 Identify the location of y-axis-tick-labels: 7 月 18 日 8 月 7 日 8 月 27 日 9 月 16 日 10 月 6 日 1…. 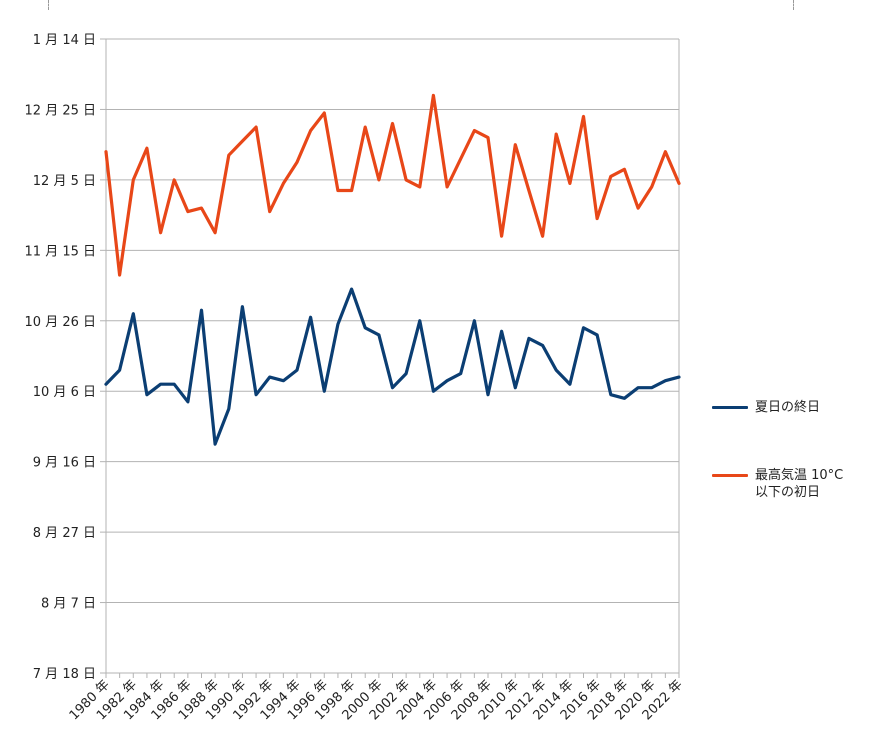
(60, 357).